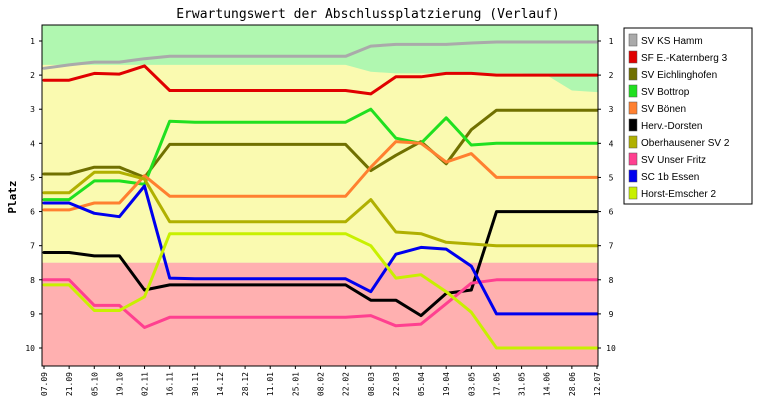  I want to click on y-tick-label-left: 6, so click(32, 212).